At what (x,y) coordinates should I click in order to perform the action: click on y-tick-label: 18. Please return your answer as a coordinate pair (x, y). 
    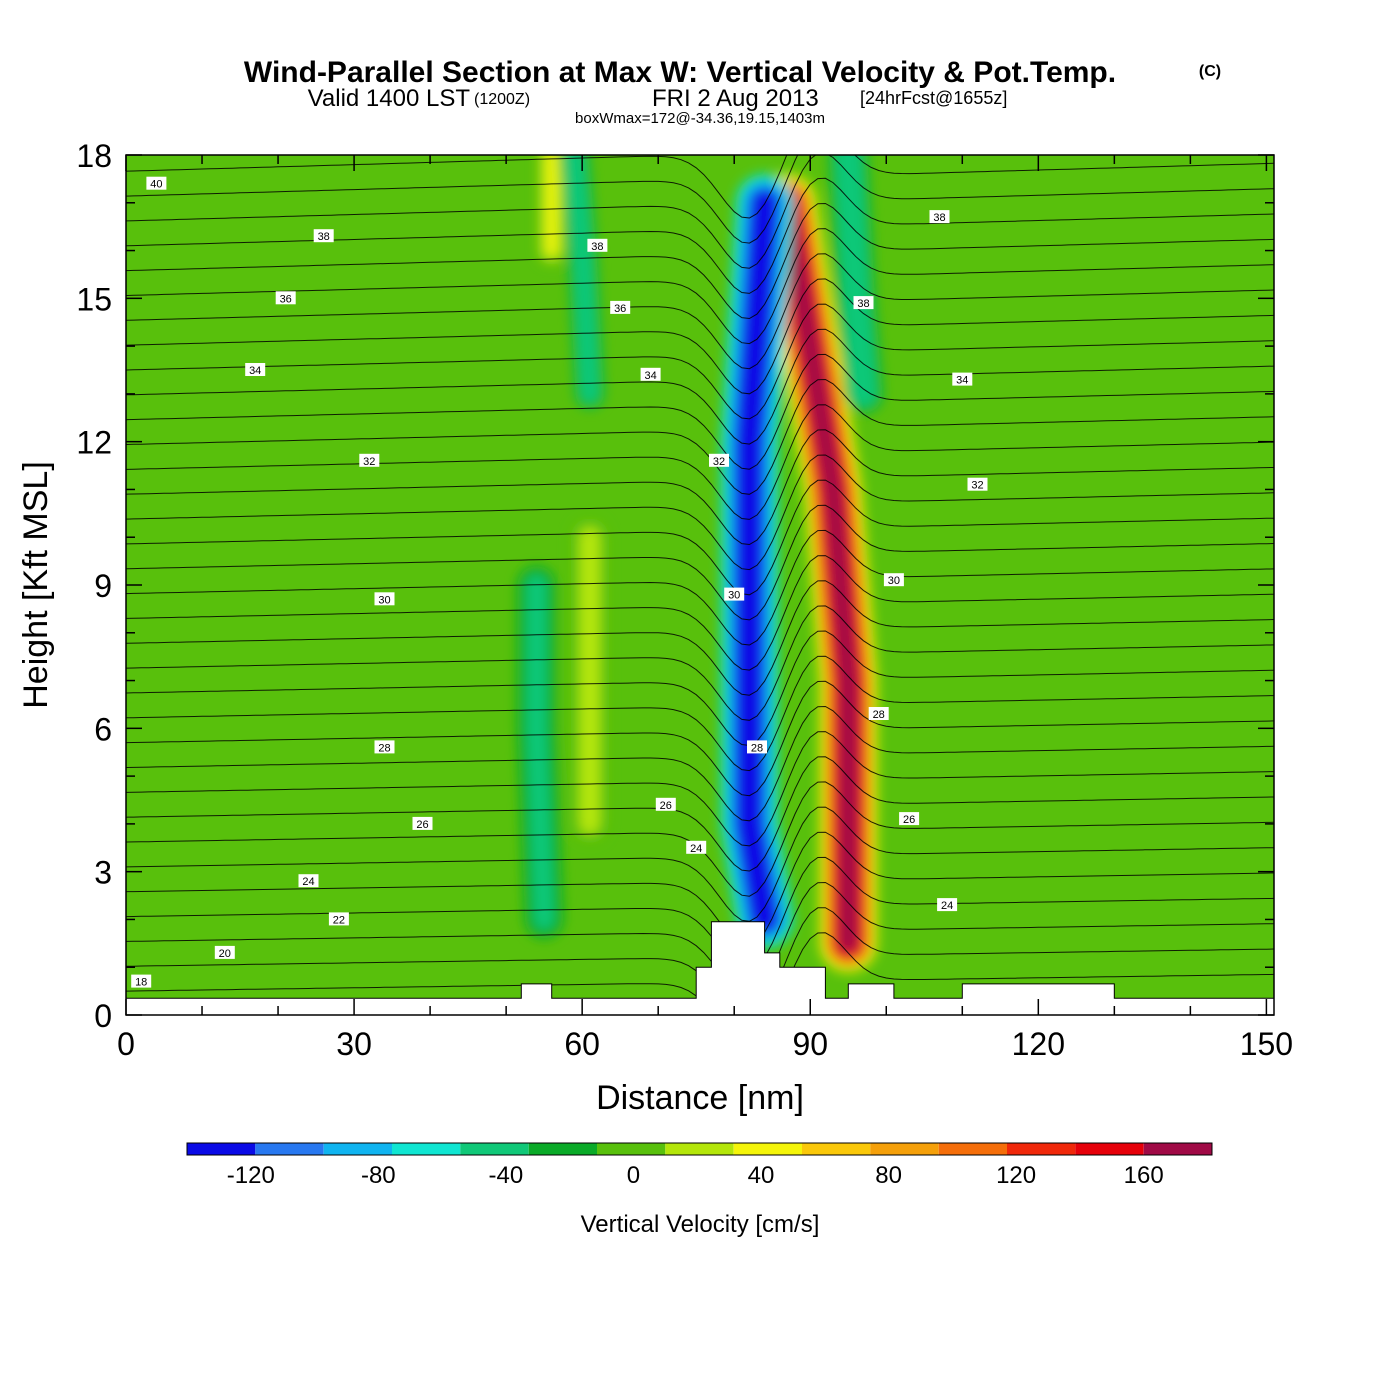
    Looking at the image, I should click on (94, 156).